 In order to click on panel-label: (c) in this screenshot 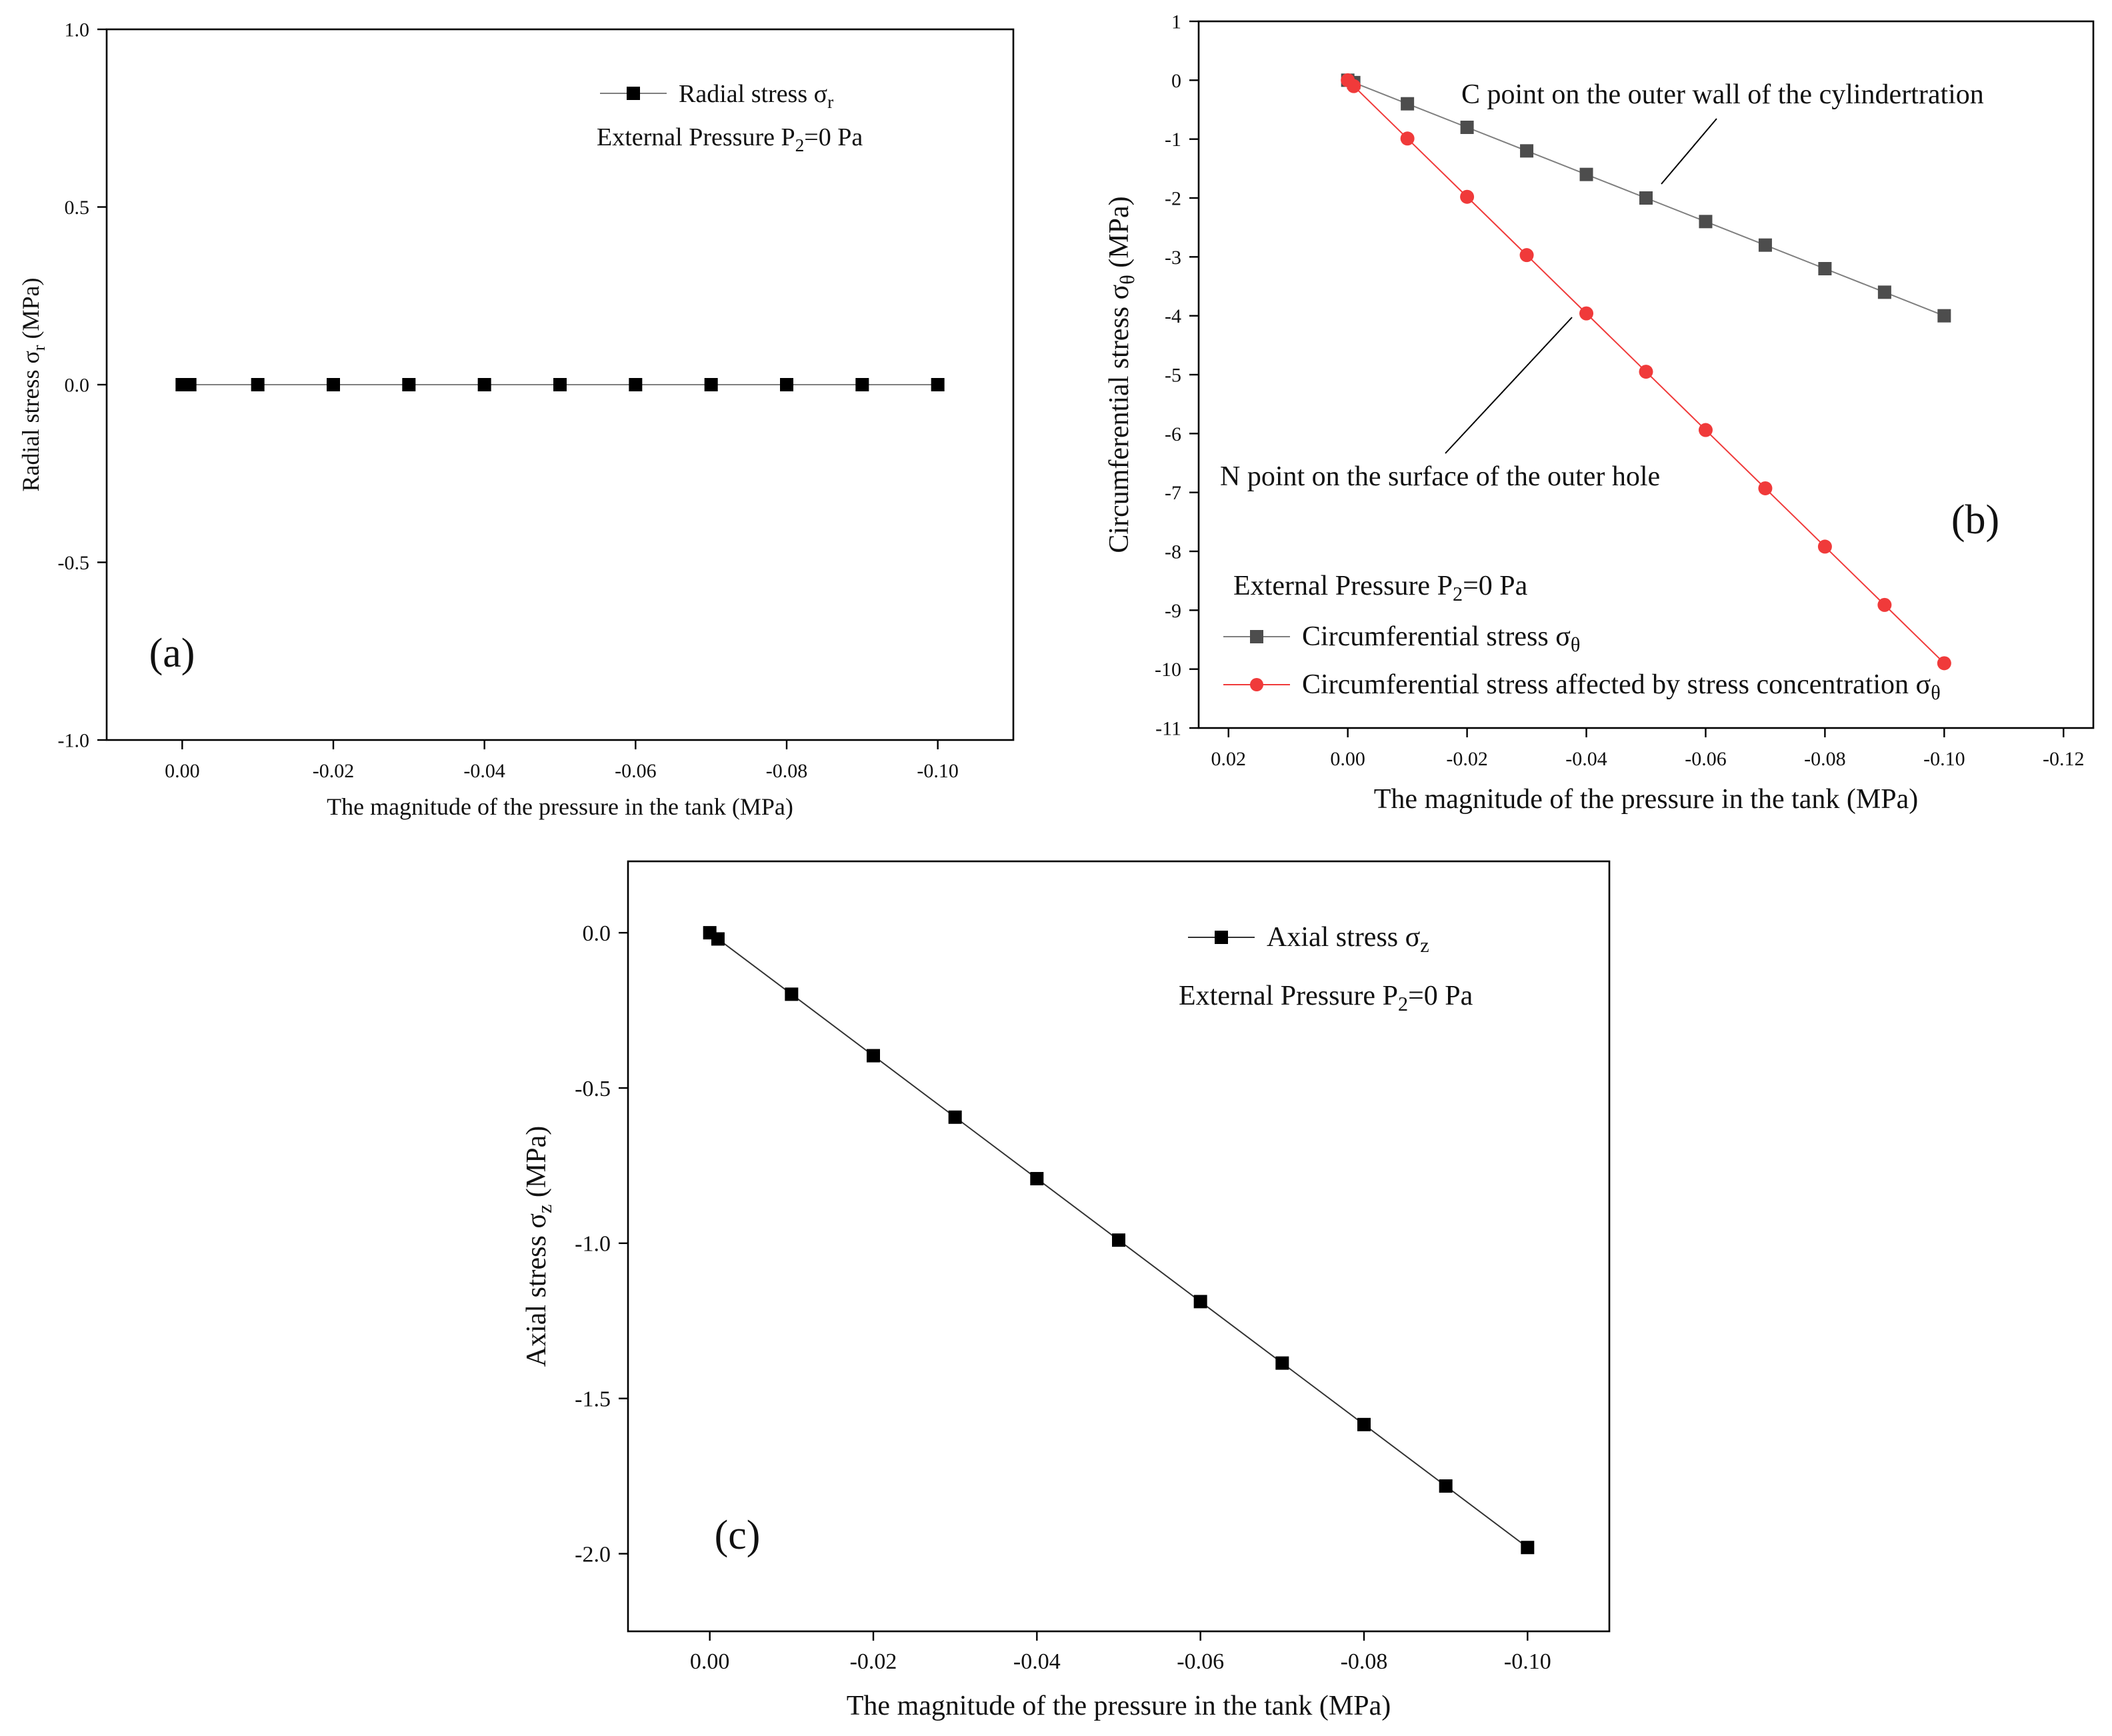, I will do `click(738, 1535)`.